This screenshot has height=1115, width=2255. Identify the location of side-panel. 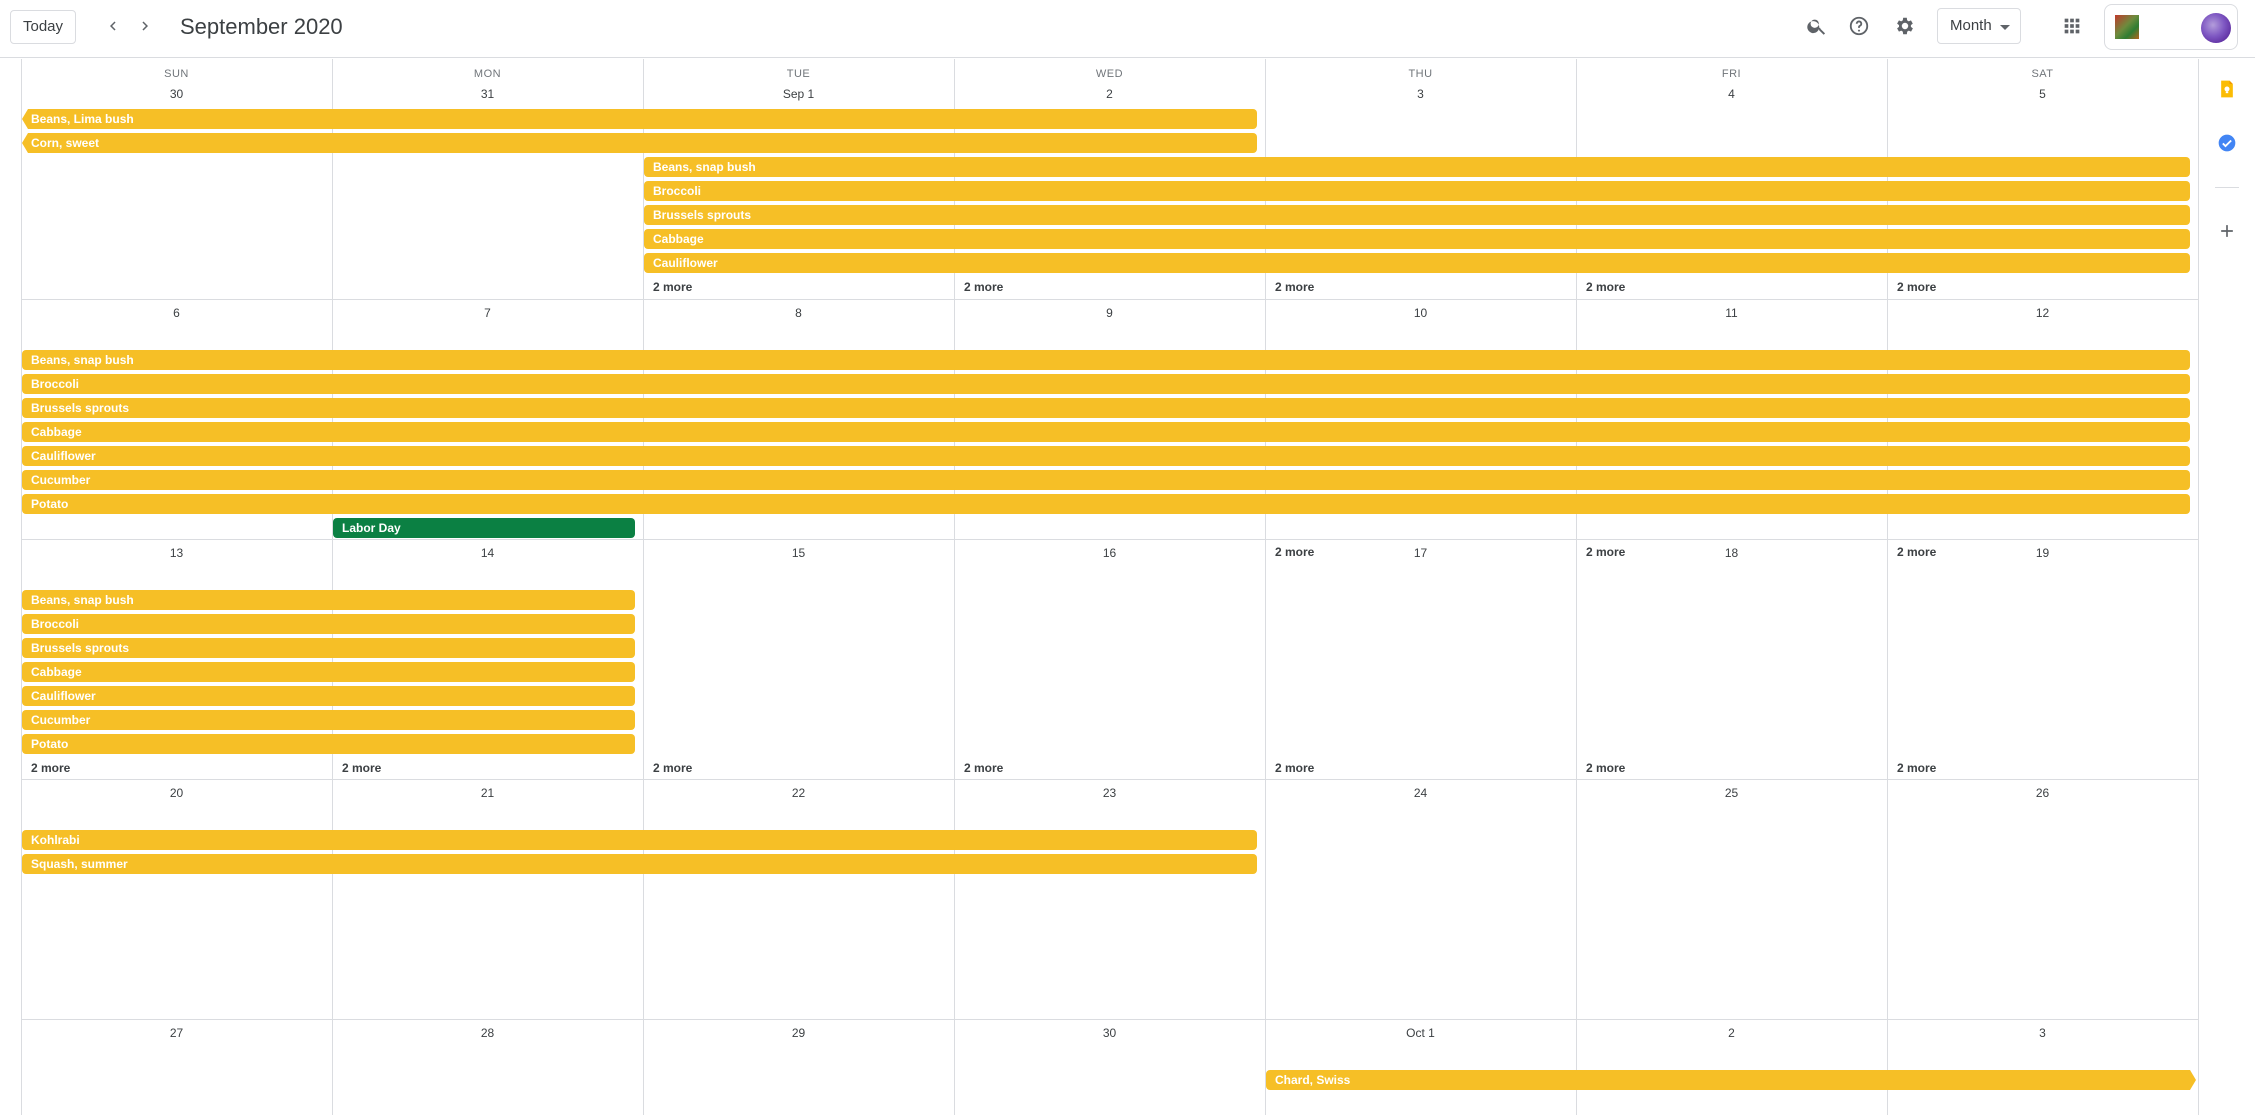
(2227, 587).